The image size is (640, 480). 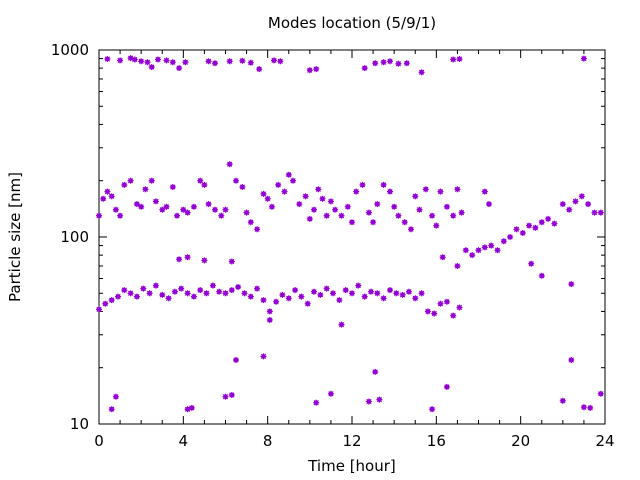 I want to click on chart-title: Modes location (5/9/1), so click(x=352, y=23).